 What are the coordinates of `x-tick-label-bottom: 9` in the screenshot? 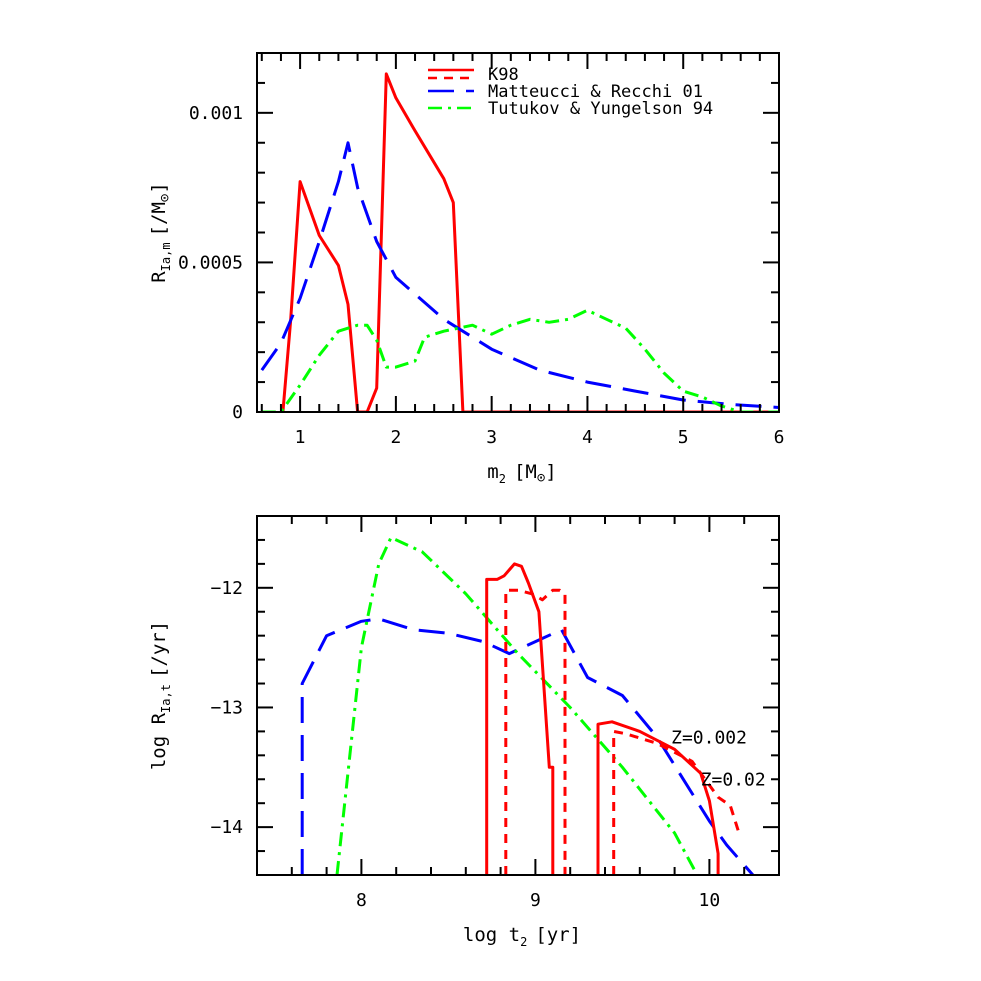 It's located at (535, 900).